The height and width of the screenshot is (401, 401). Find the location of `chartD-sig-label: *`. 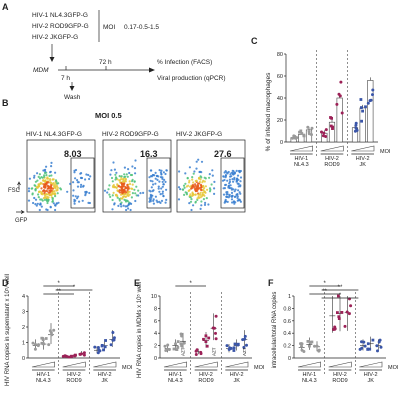

chartD-sig-label: * is located at coordinates (58, 284).